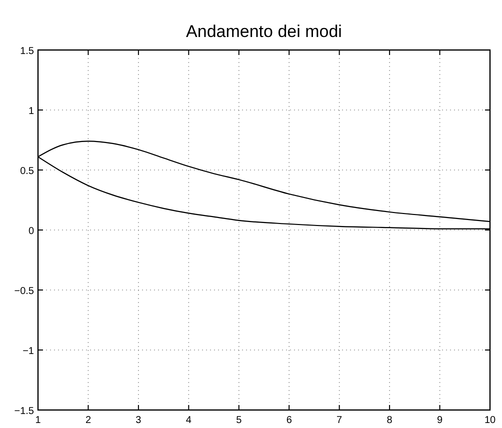 The height and width of the screenshot is (428, 502). What do you see at coordinates (339, 420) in the screenshot?
I see `x-tick-label: 7` at bounding box center [339, 420].